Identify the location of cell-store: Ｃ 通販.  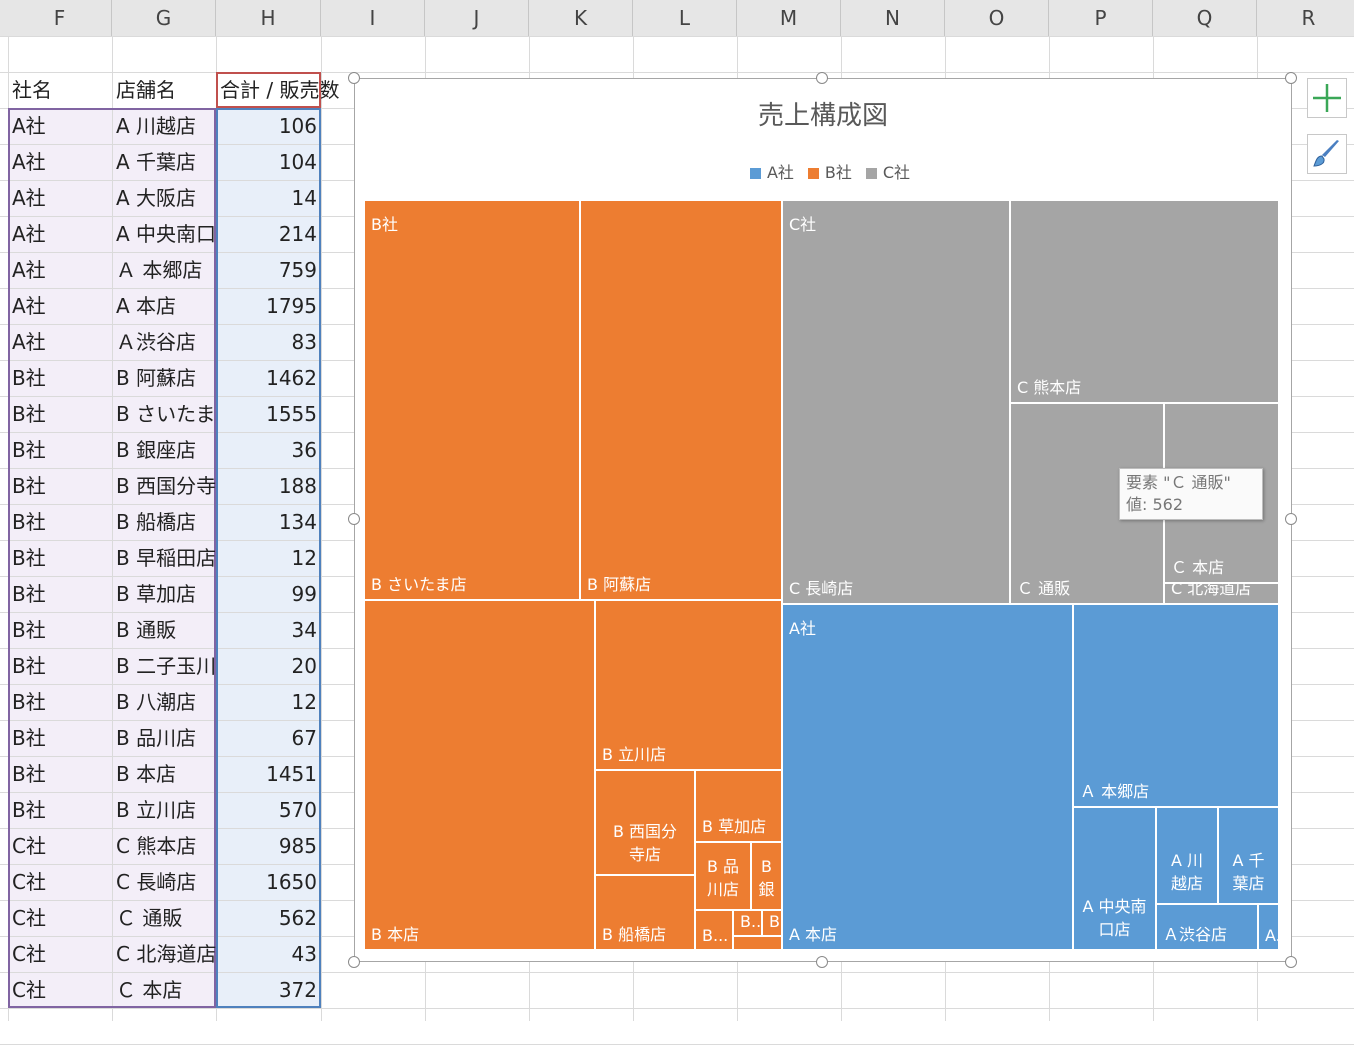
(149, 918).